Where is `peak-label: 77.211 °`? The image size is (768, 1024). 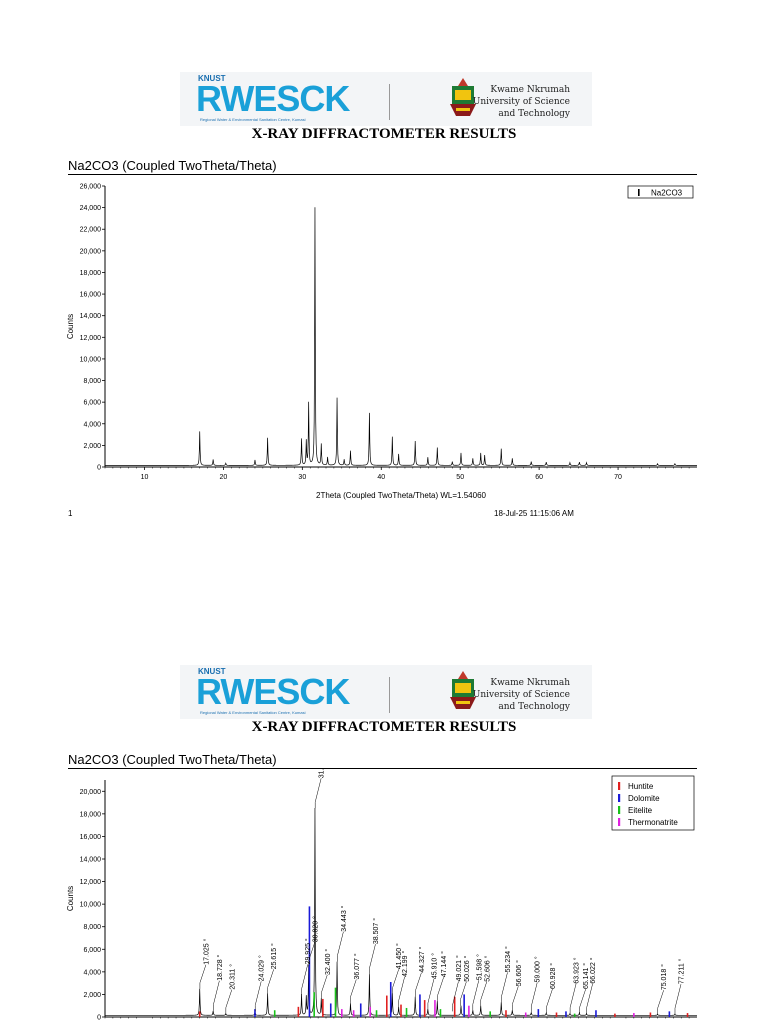 peak-label: 77.211 ° is located at coordinates (681, 971).